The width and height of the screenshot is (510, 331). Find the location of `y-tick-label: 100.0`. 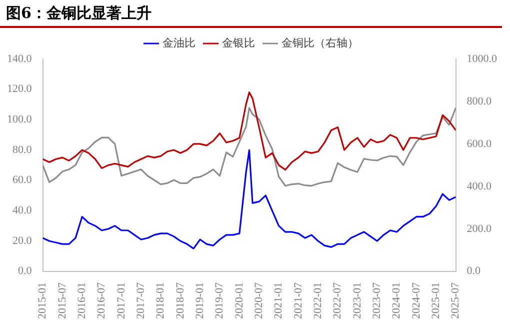

y-tick-label: 100.0 is located at coordinates (19, 120).